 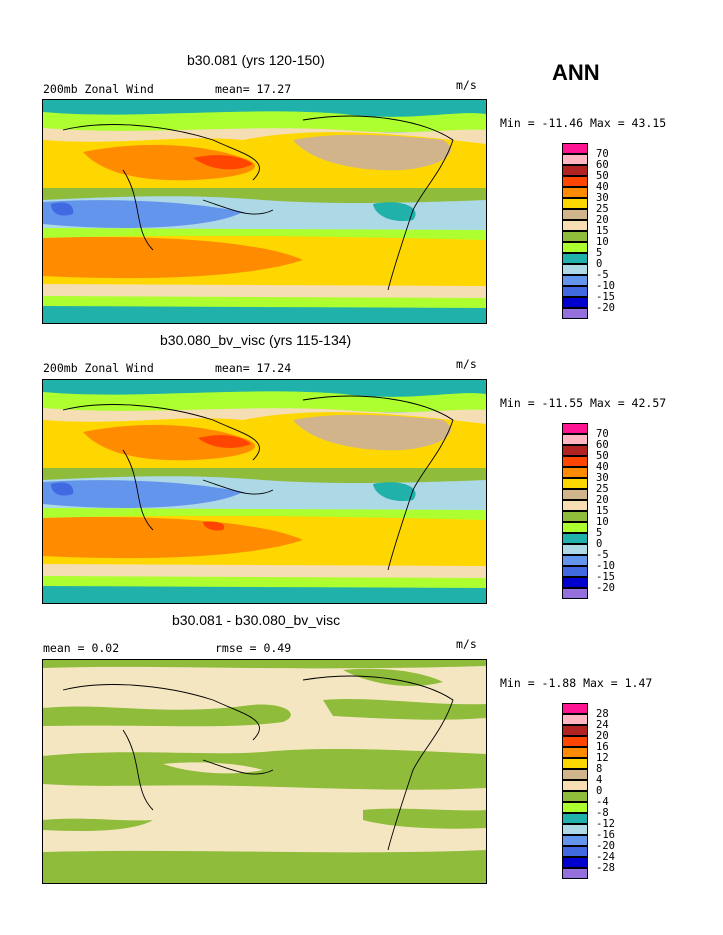 What do you see at coordinates (81, 648) in the screenshot?
I see `panel-3-mean-label: mean = 0.02` at bounding box center [81, 648].